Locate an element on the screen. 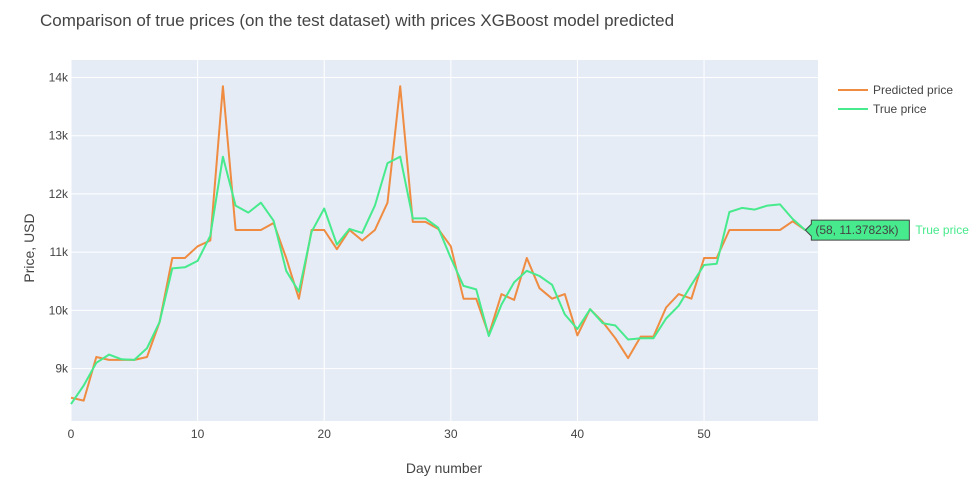 The image size is (979, 487). y-tick-label: 9k is located at coordinates (62, 369).